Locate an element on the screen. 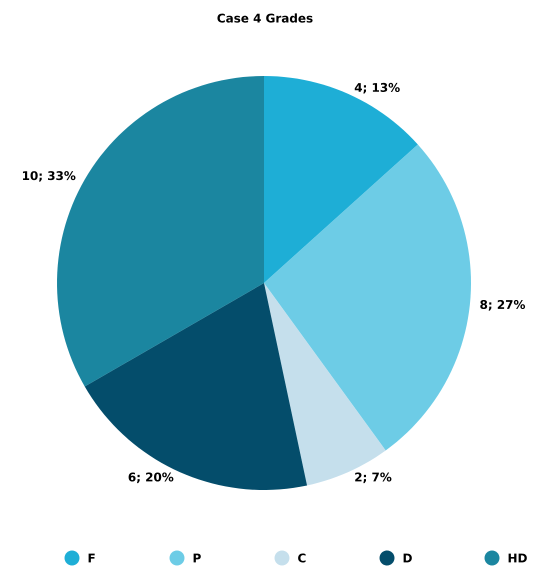  chart-title: Case 4 Grades is located at coordinates (265, 18).